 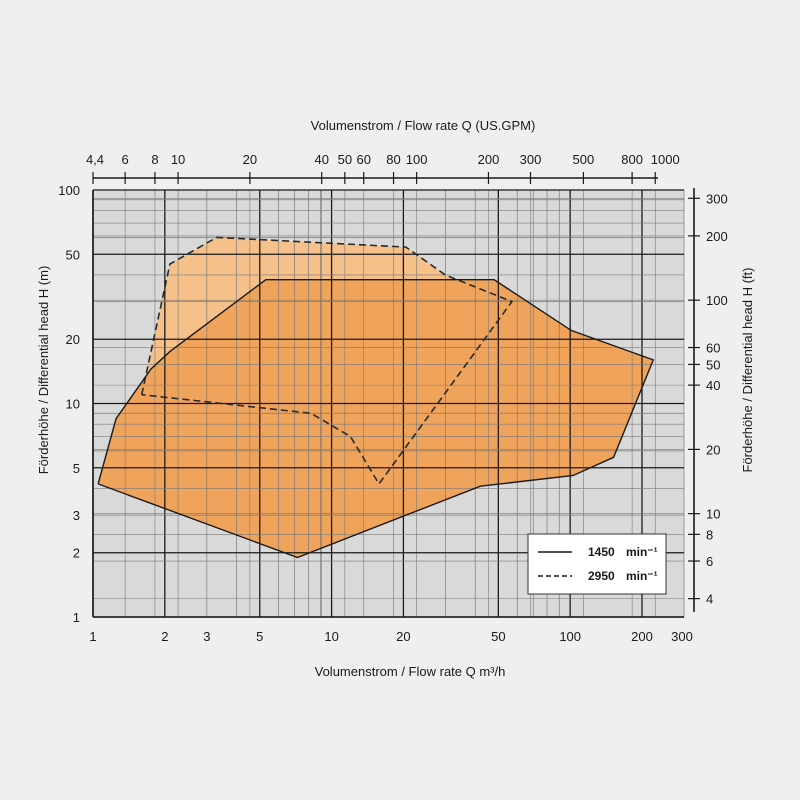 What do you see at coordinates (747, 370) in the screenshot?
I see `y2-axis-title: Förderhöhe / Differential head H (ft)` at bounding box center [747, 370].